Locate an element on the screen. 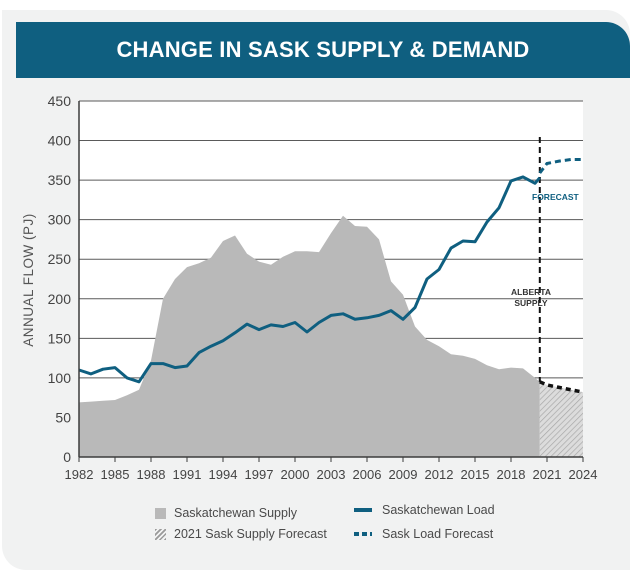  legend-load: Saskatchewan Load is located at coordinates (424, 510).